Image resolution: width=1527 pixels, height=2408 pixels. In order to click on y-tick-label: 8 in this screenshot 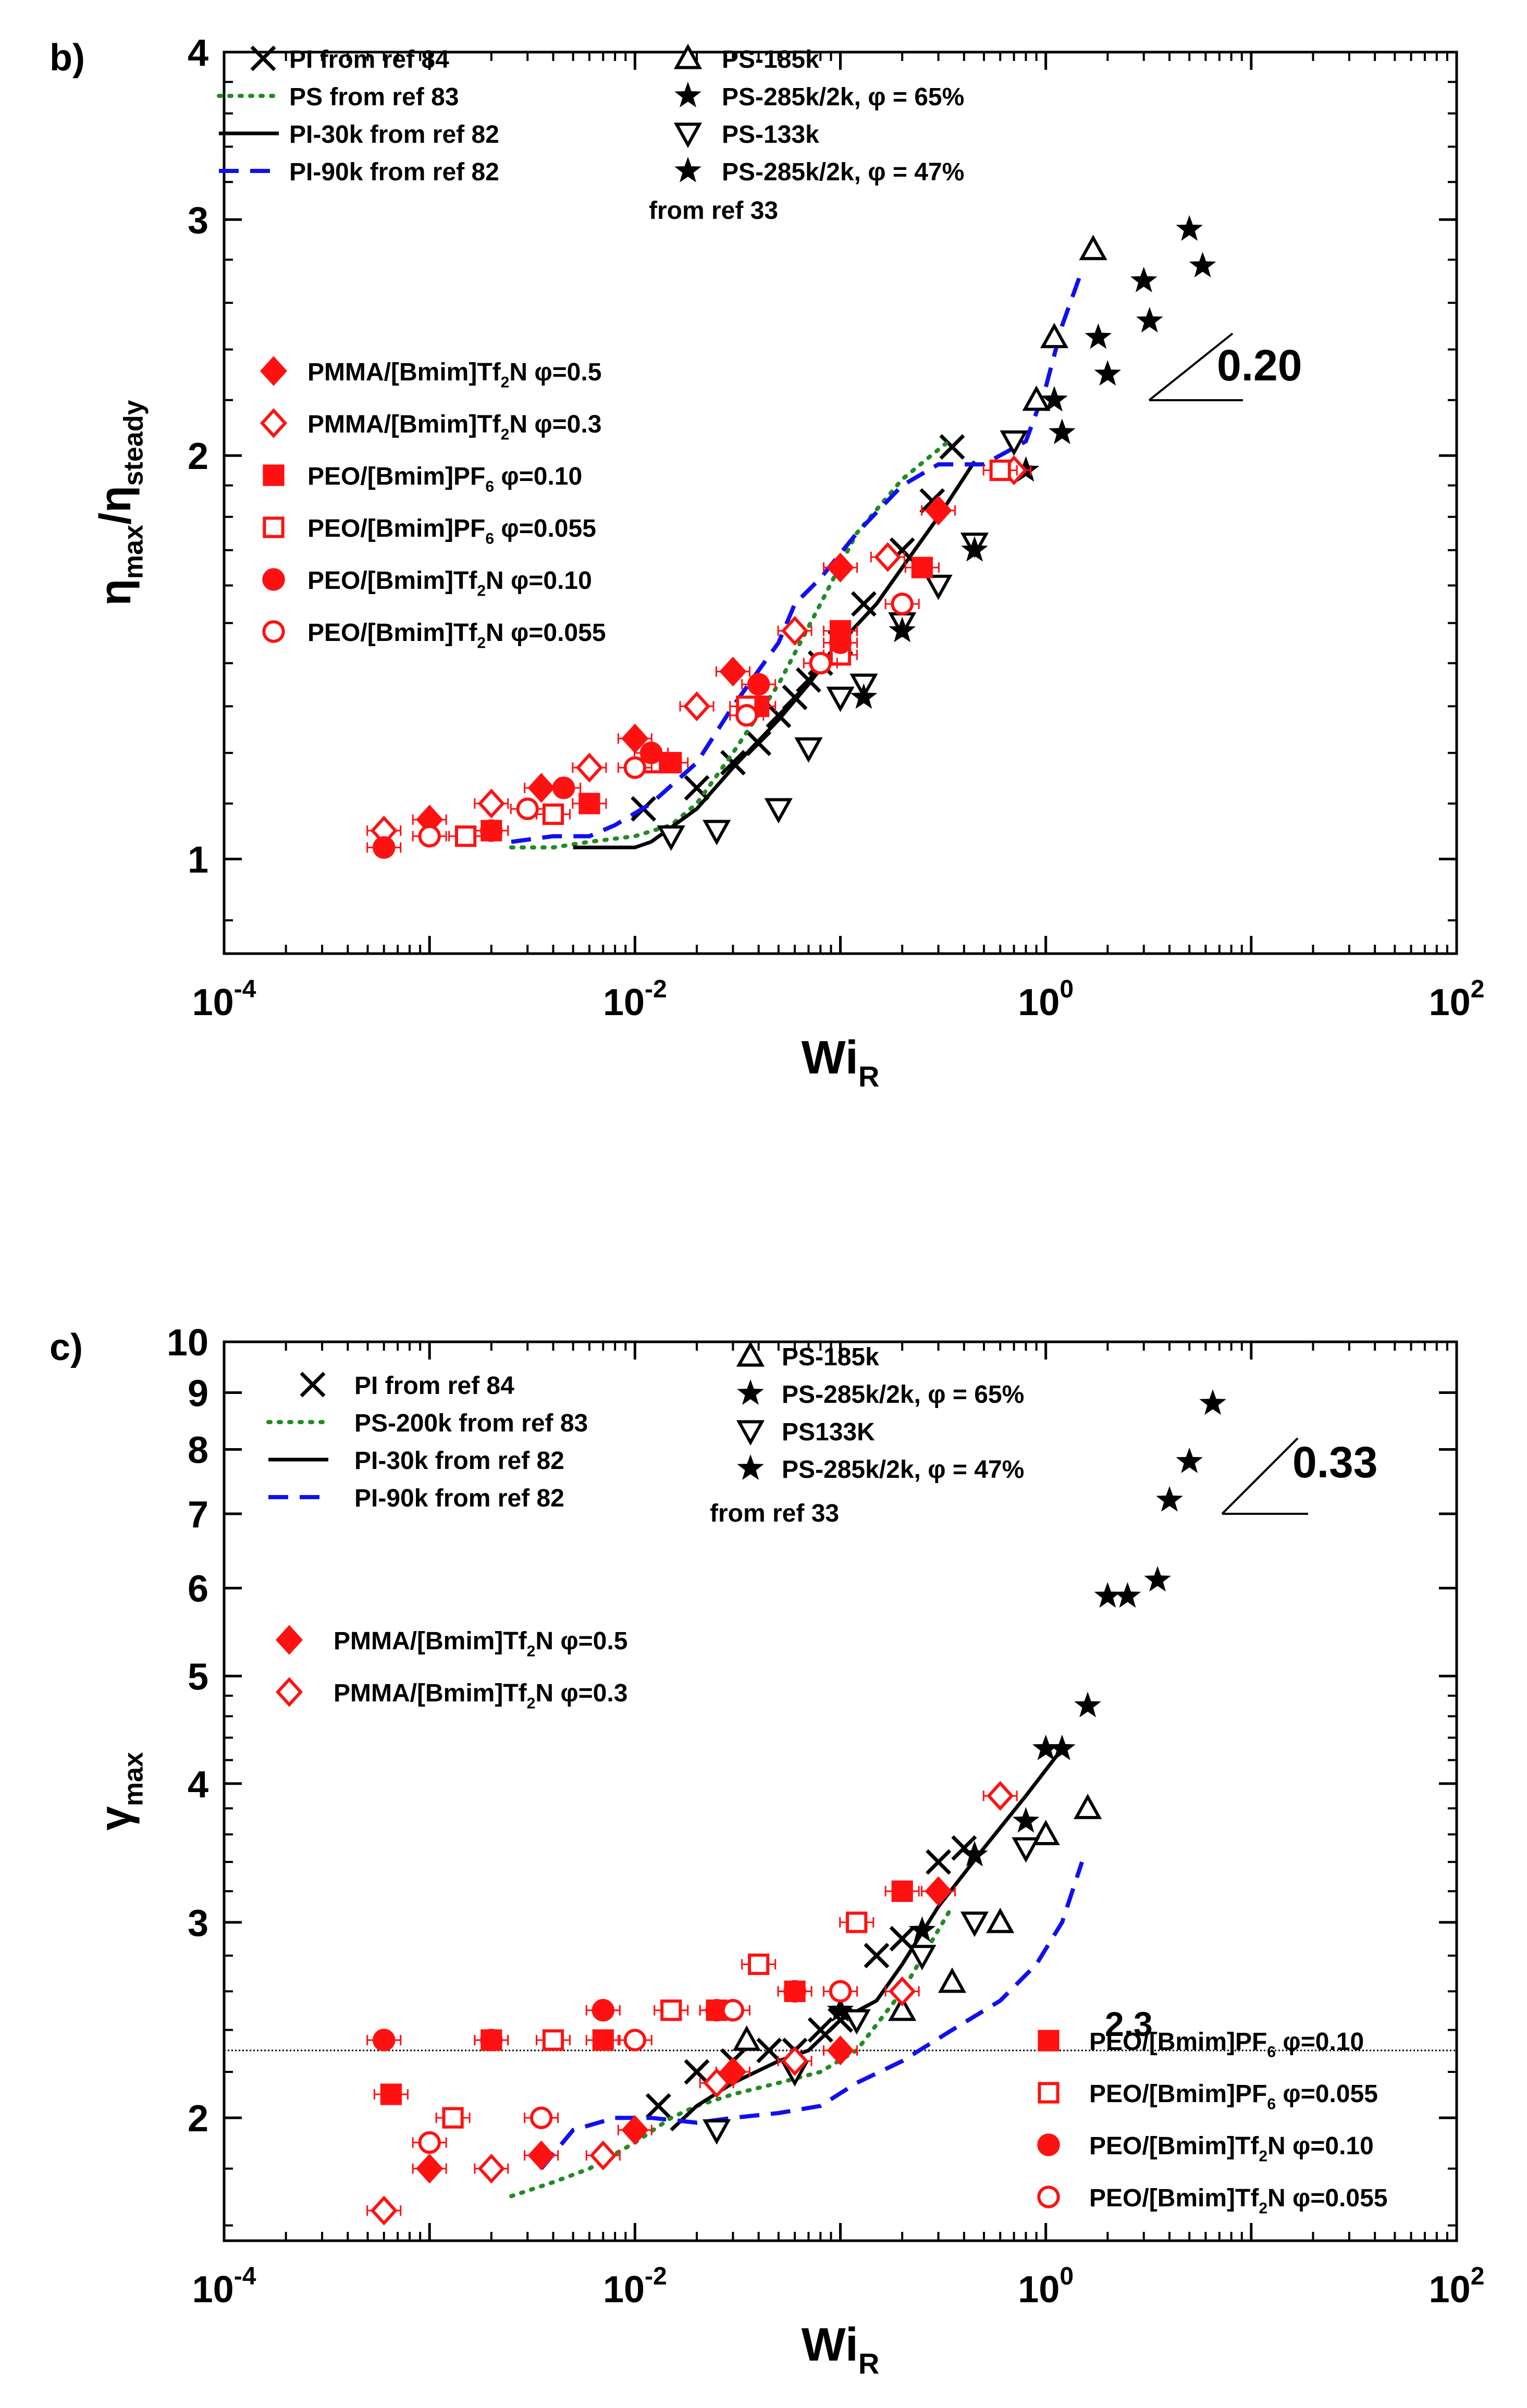, I will do `click(198, 1450)`.